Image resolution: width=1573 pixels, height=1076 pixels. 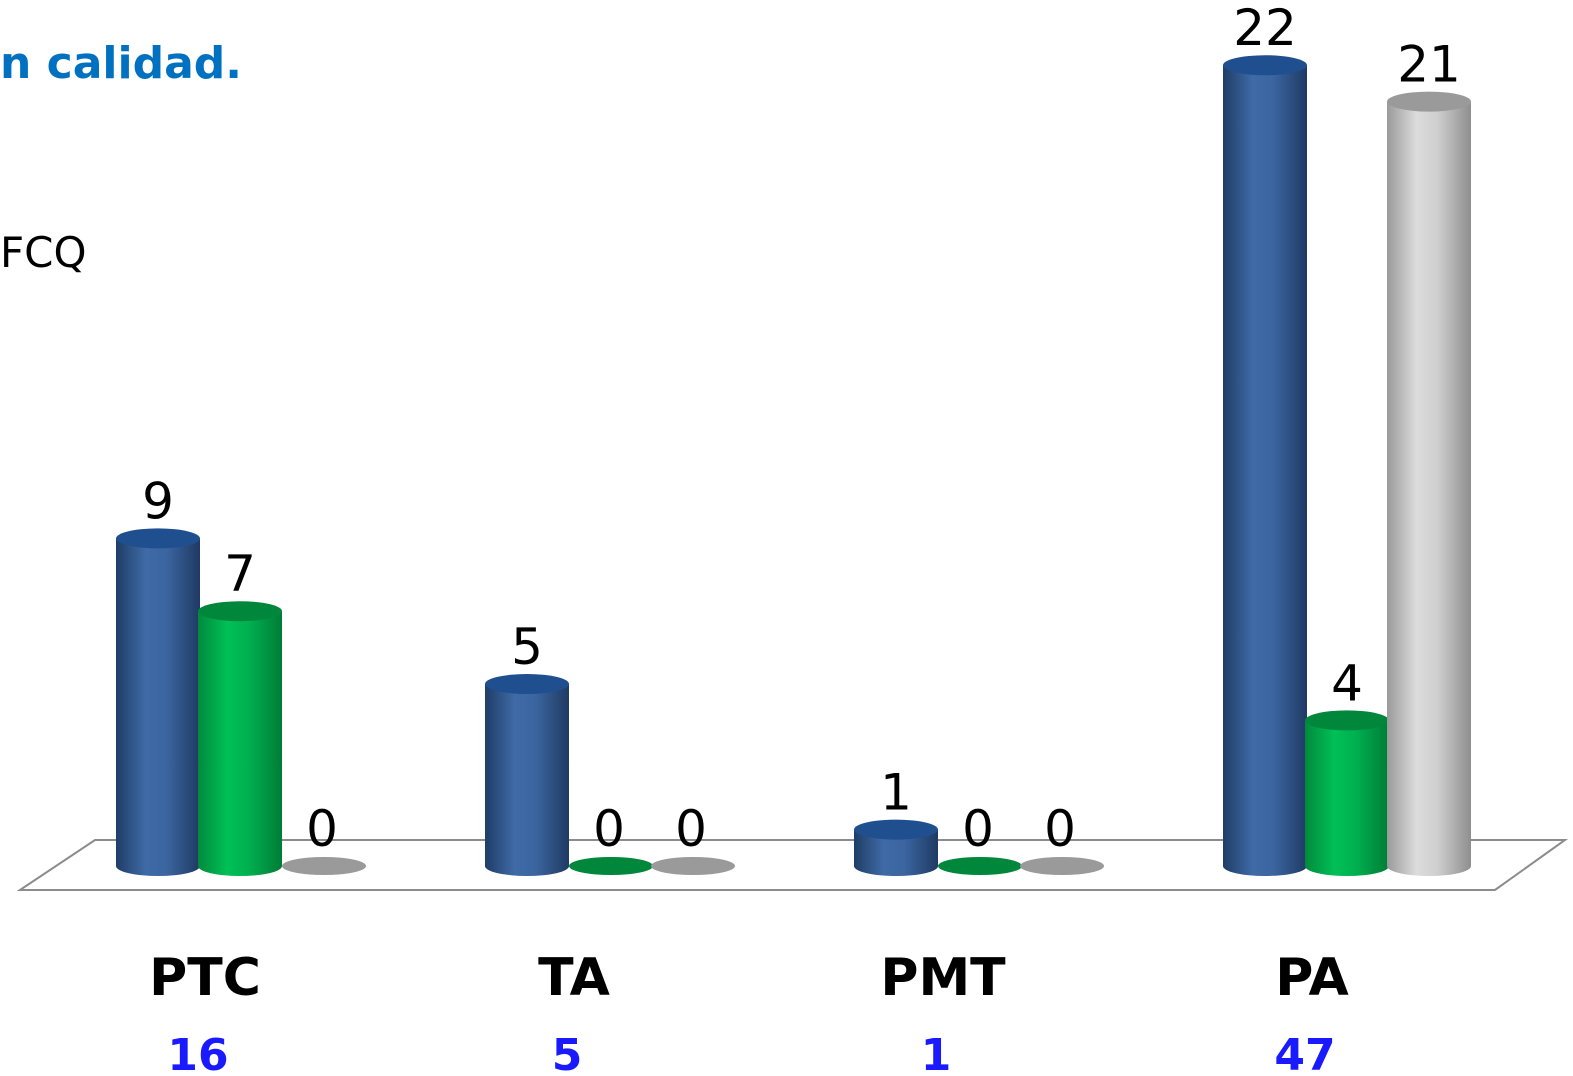 What do you see at coordinates (1429, 484) in the screenshot?
I see `bar-pa-s3` at bounding box center [1429, 484].